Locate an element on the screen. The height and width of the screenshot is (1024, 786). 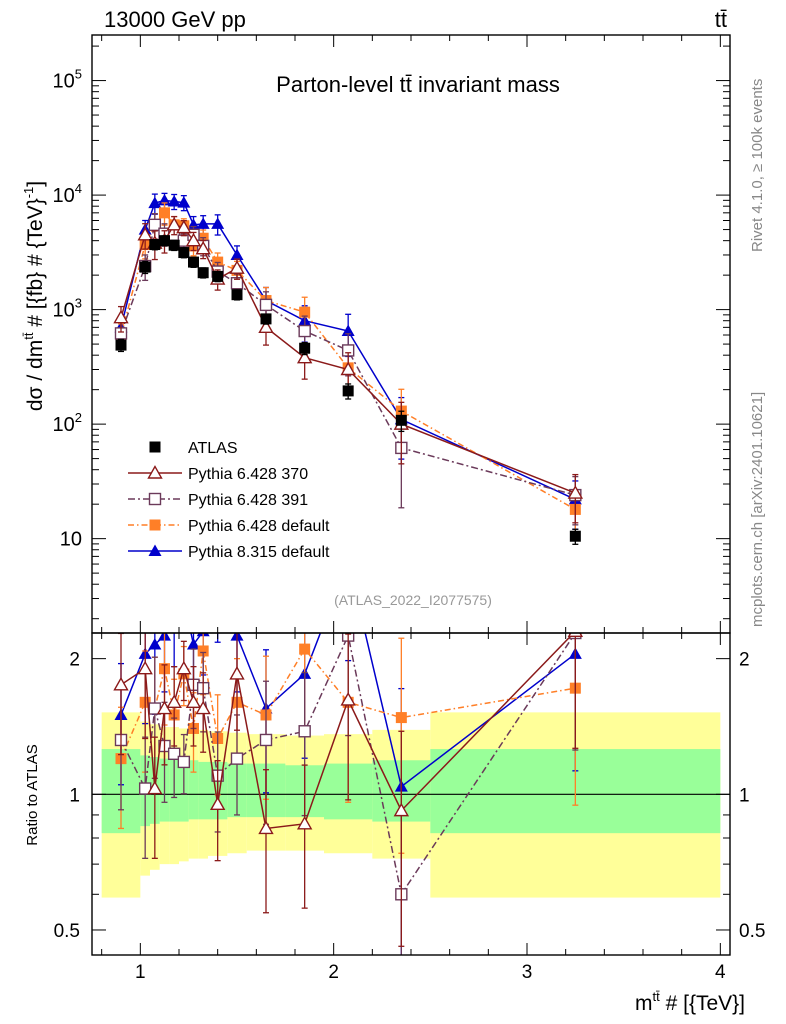
y-axis-label: dσ / dmtt̄ # [{fb} # {TeV}-1] is located at coordinates (34, 296).